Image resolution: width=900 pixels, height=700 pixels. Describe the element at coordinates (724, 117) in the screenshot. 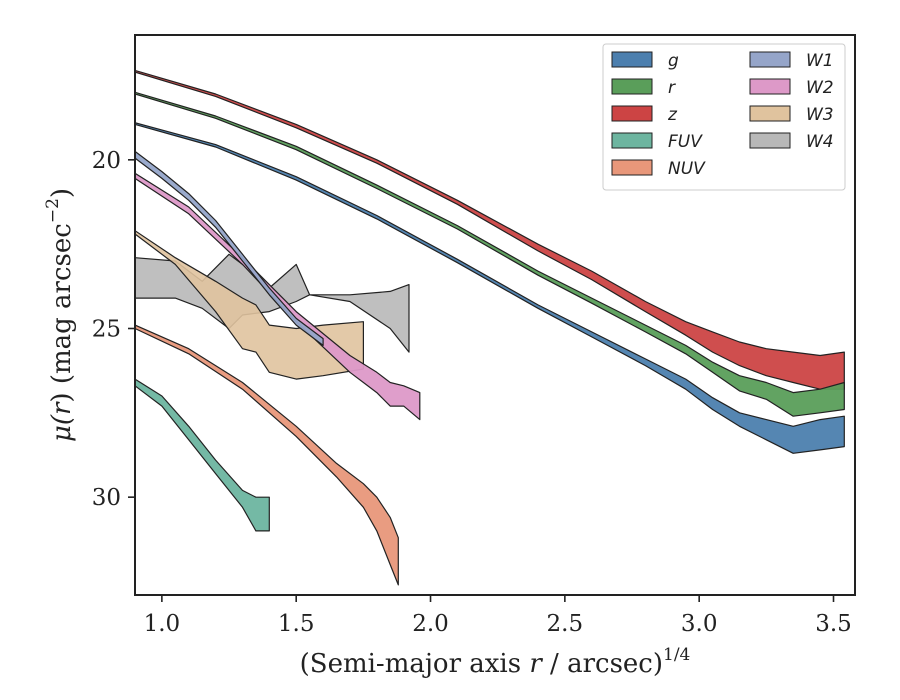

I see `legend: grz FUV NUV W1 W2 W3 W4` at that location.